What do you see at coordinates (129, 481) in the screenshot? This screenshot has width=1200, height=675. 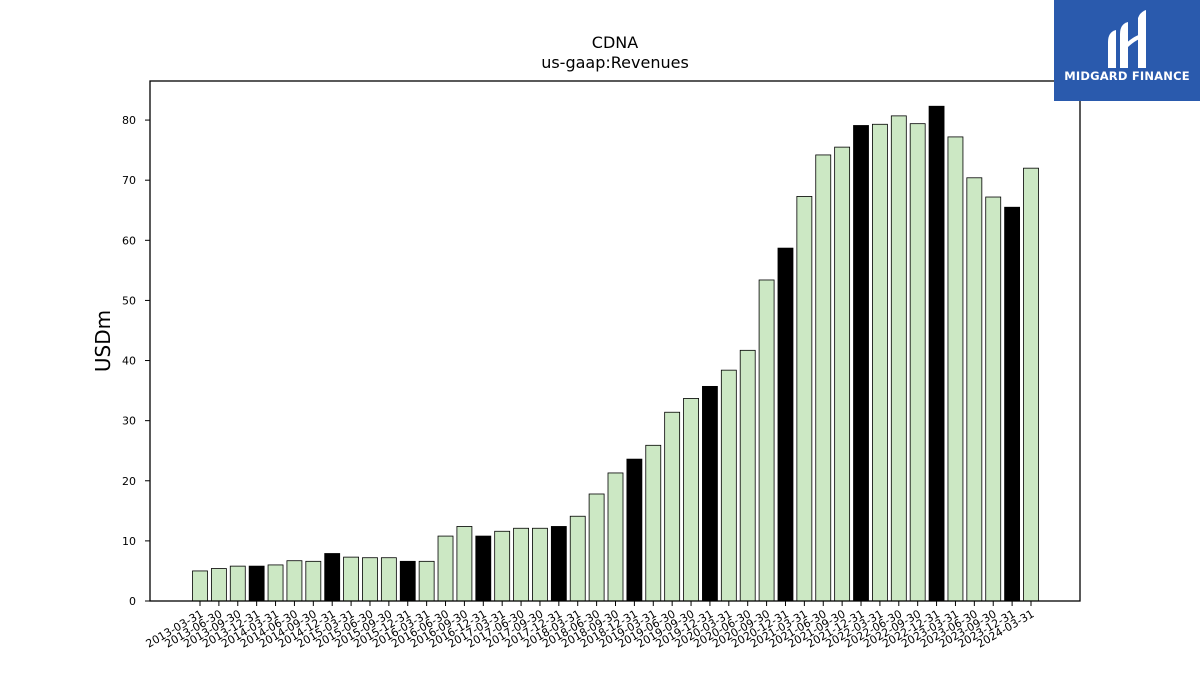 I see `y-tick-label: 20` at bounding box center [129, 481].